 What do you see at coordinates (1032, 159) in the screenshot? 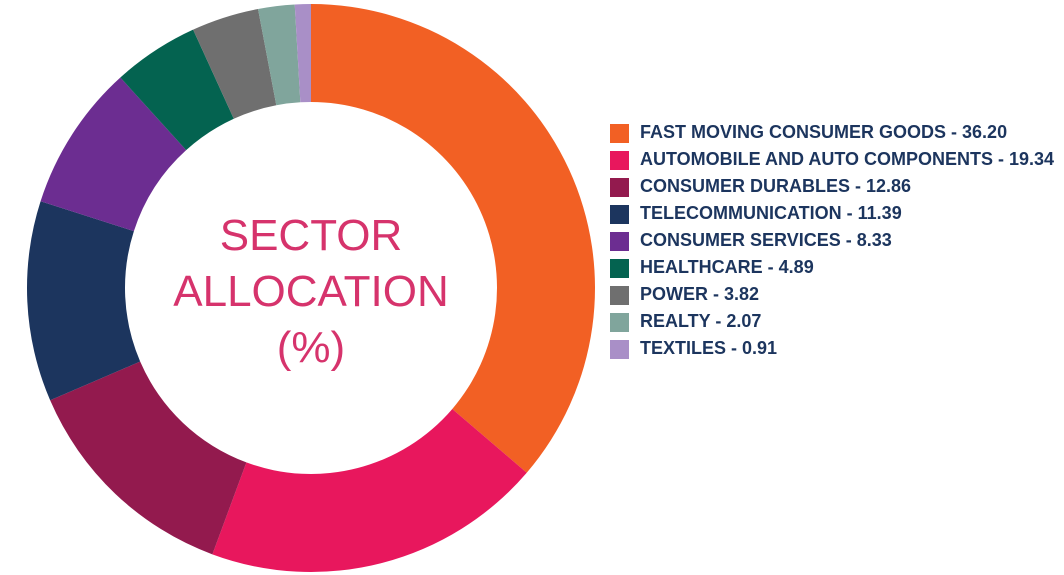
I see `legend-value: 19.34` at bounding box center [1032, 159].